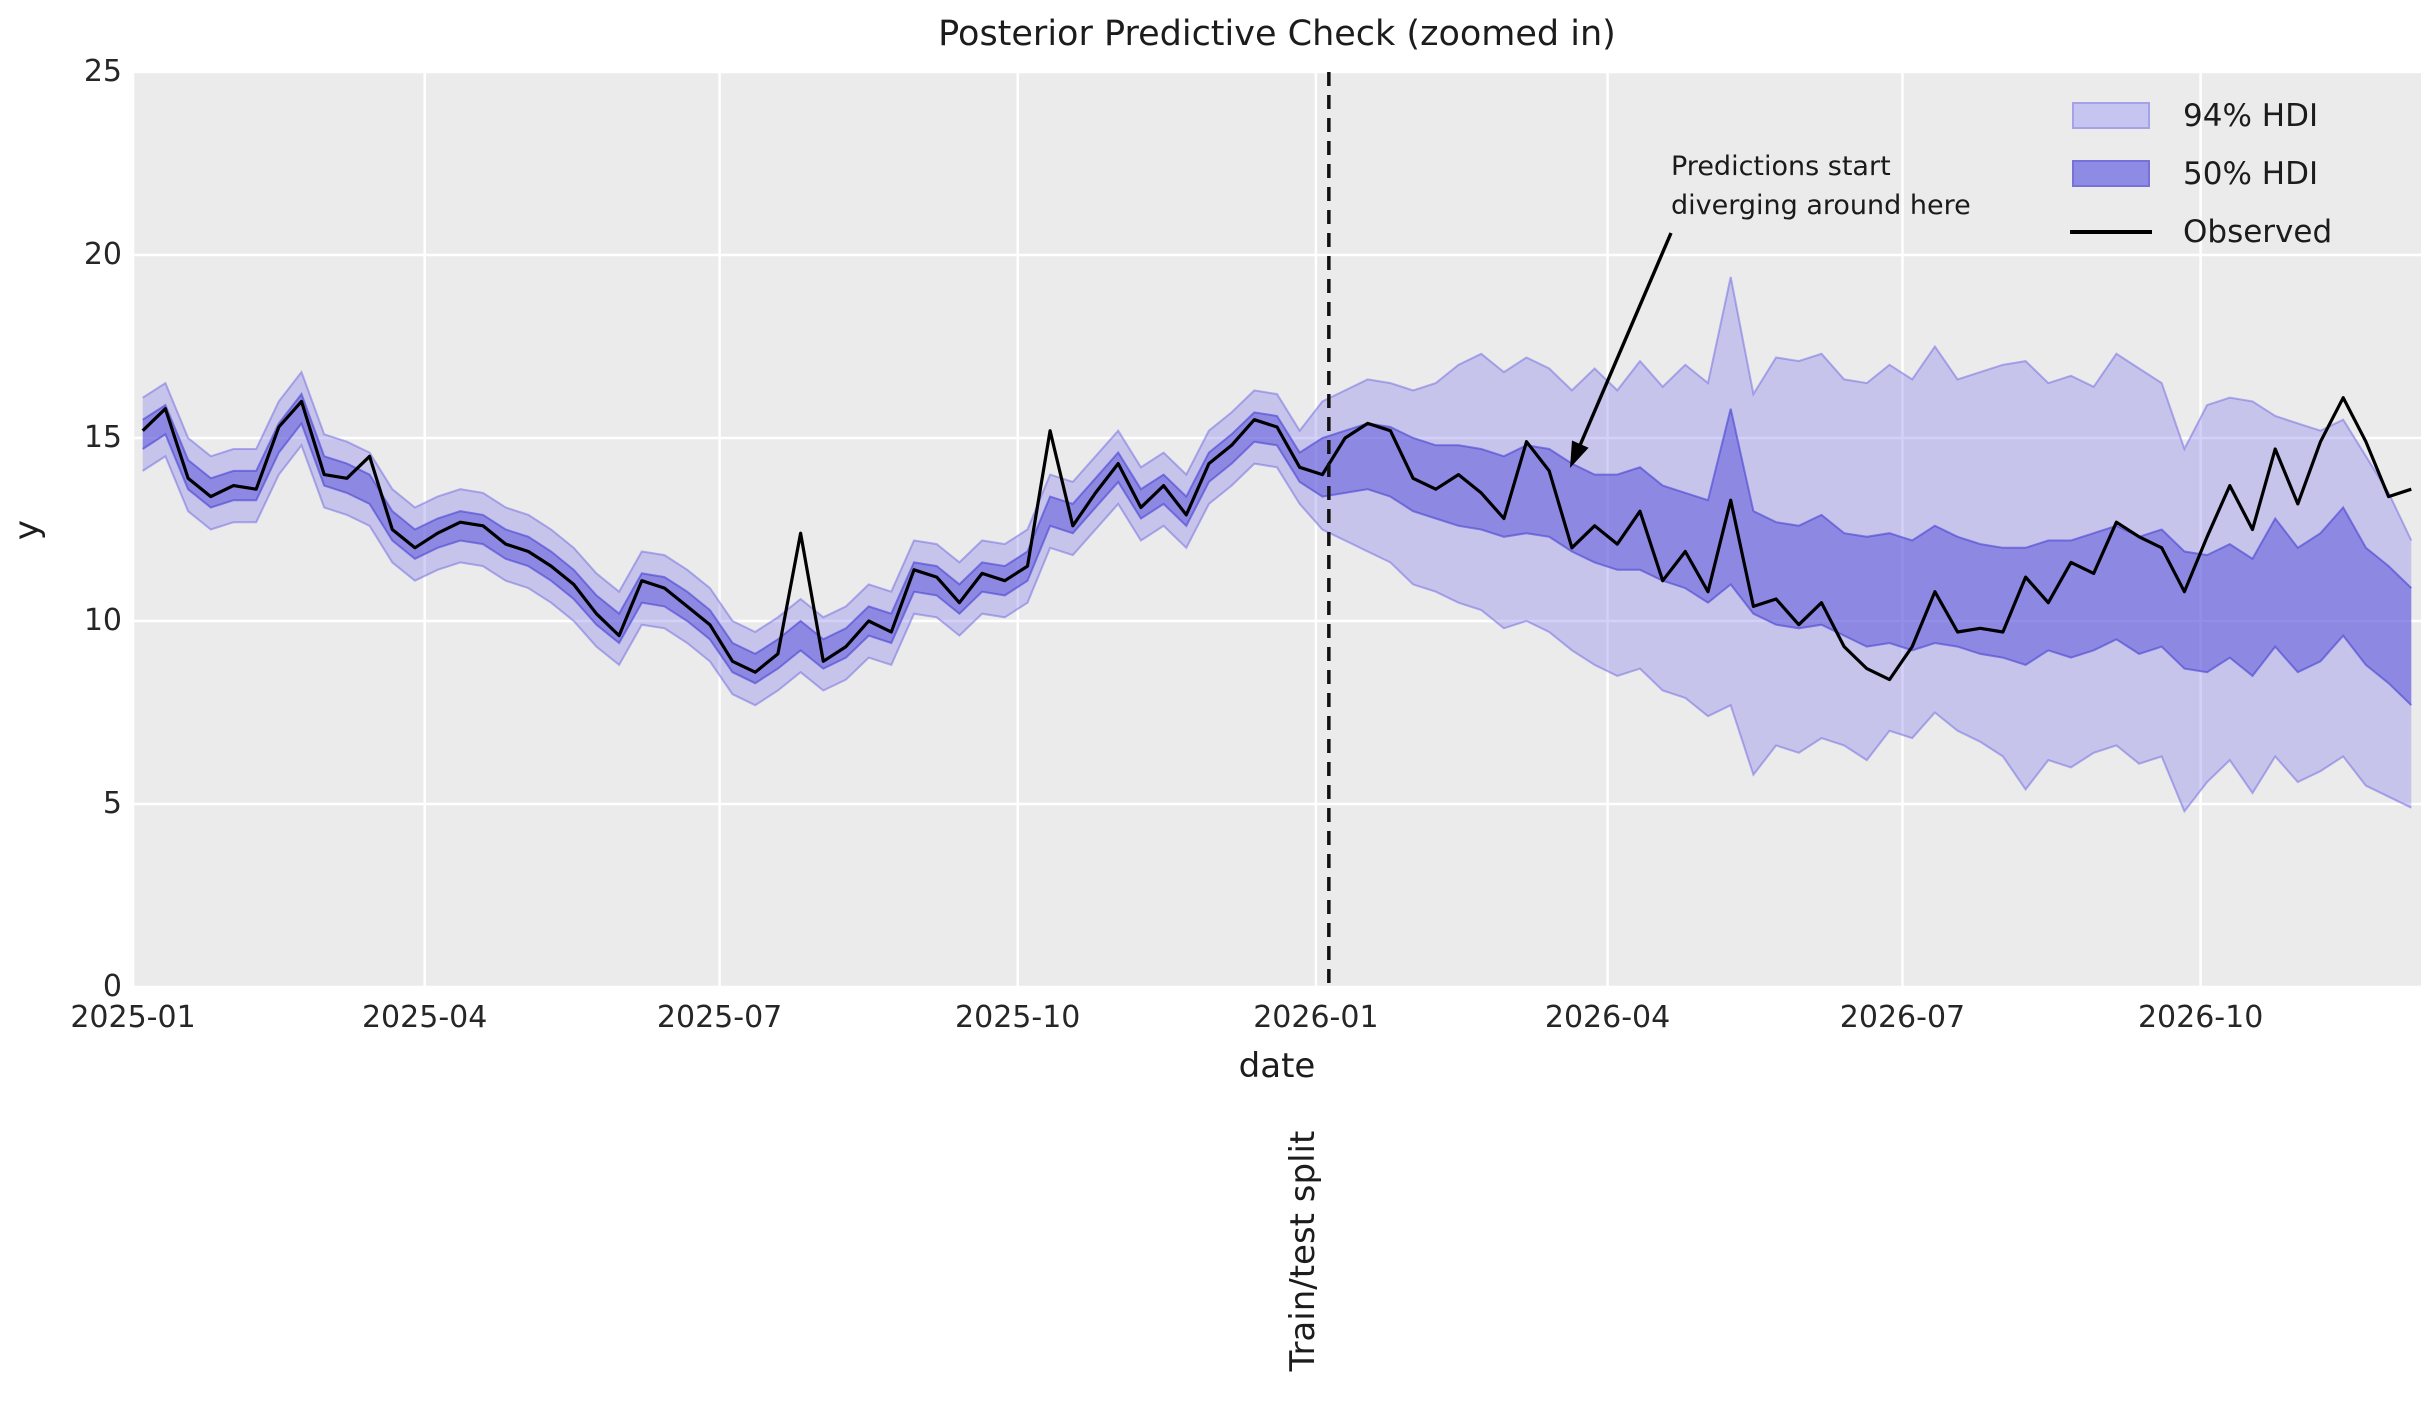 This screenshot has width=2423, height=1424. What do you see at coordinates (1607, 1017) in the screenshot?
I see `x-tick-label: 2026-04` at bounding box center [1607, 1017].